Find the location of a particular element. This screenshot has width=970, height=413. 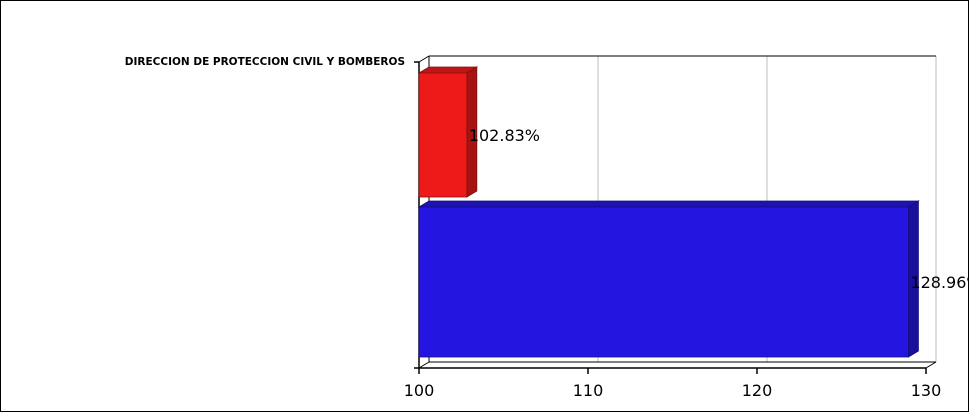

bar is located at coordinates (443, 135).